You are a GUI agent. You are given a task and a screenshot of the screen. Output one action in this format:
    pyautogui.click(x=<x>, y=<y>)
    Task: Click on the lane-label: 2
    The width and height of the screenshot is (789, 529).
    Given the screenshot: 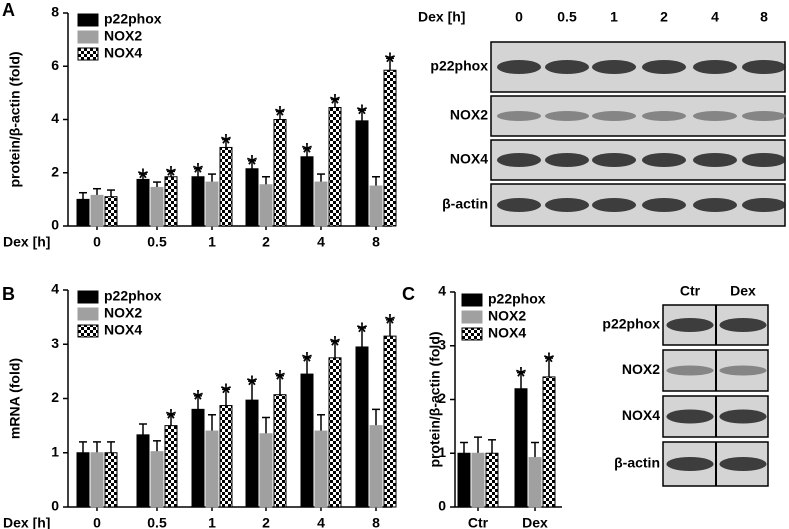 What is the action you would take?
    pyautogui.click(x=664, y=17)
    